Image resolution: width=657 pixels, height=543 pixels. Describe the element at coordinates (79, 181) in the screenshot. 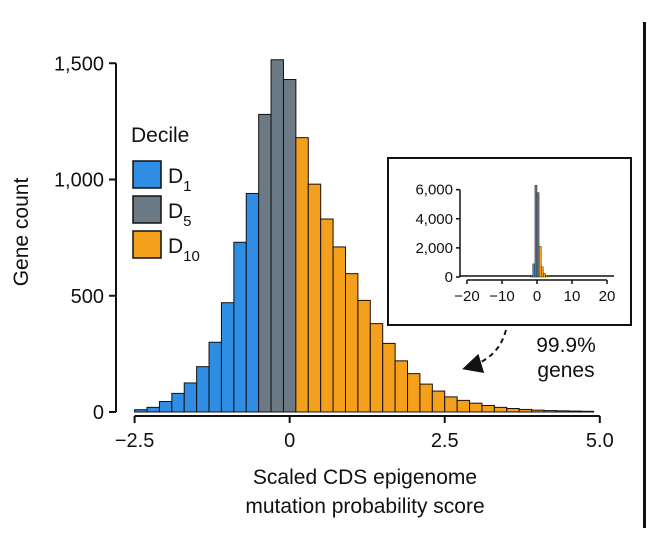

I see `y-tick-label-2: 1,000` at that location.